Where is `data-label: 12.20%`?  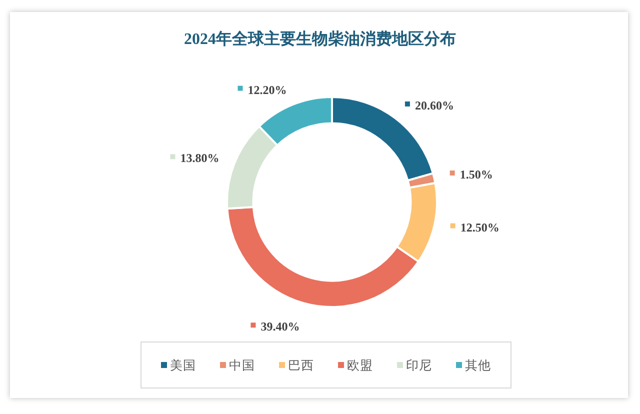 data-label: 12.20% is located at coordinates (267, 89).